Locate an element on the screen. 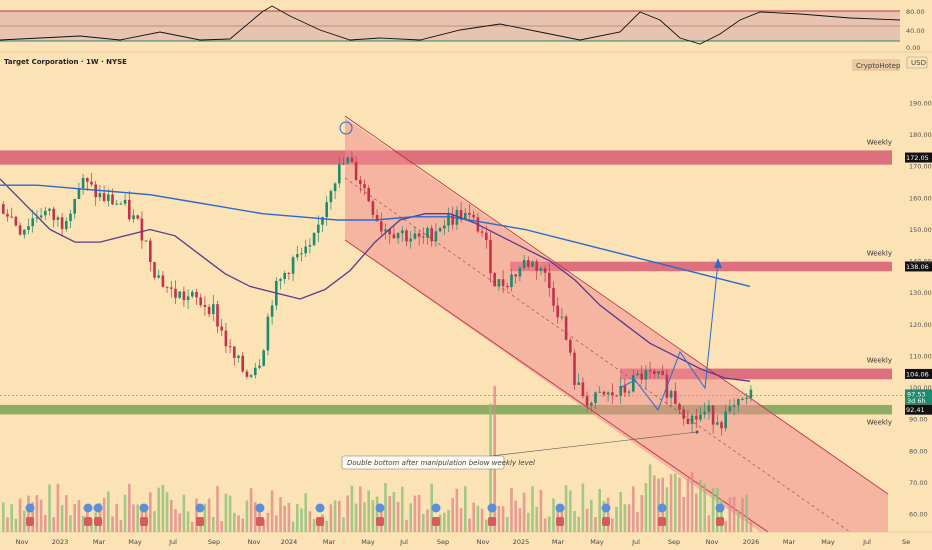  zone-tag-label-0: 172.05 is located at coordinates (917, 158).